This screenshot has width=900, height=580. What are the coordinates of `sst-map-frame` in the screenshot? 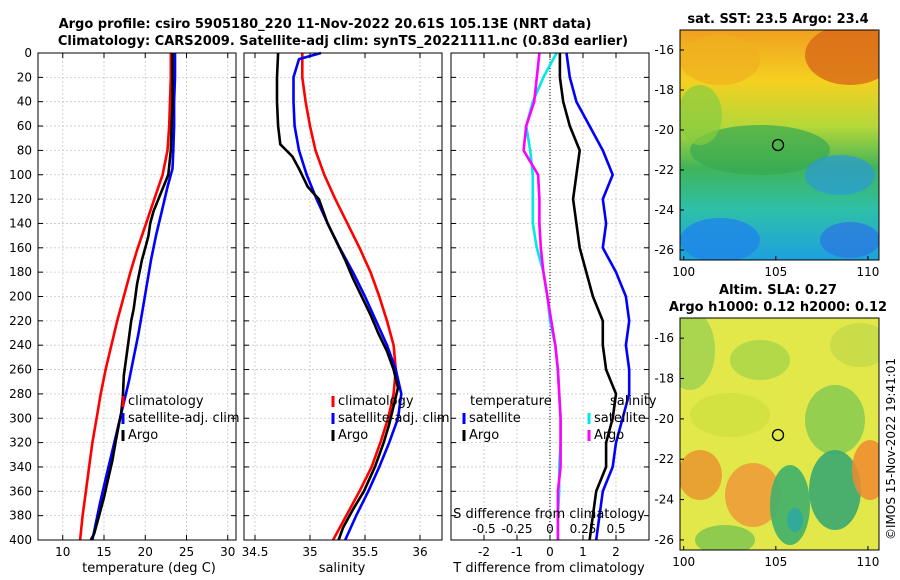 It's located at (779, 145).